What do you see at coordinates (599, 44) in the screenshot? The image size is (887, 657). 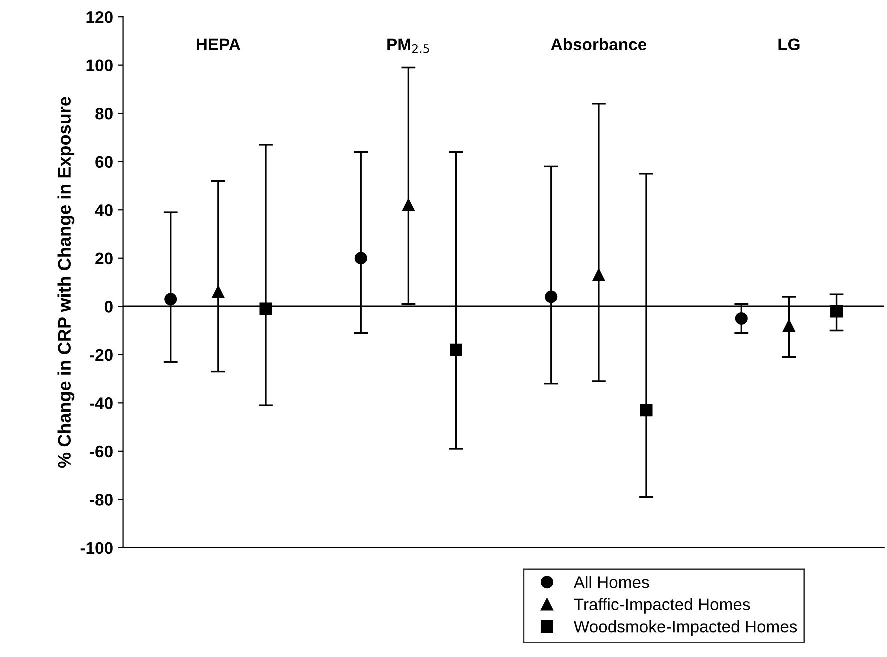 I see `x-tick-label: Absorbance` at bounding box center [599, 44].